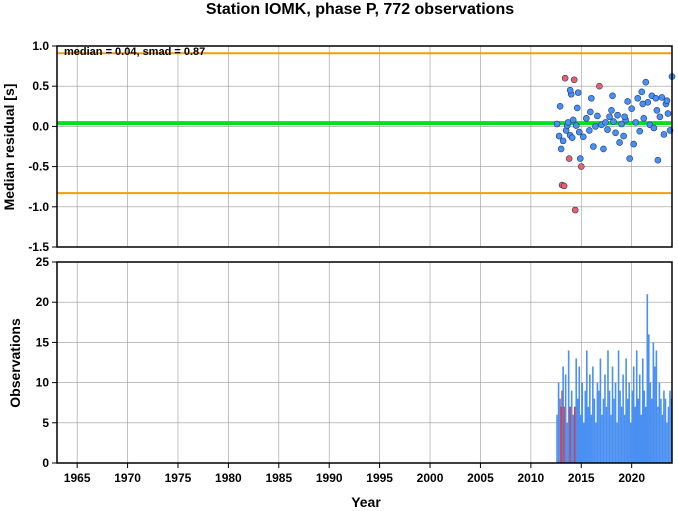 This screenshot has height=511, width=678. What do you see at coordinates (379, 478) in the screenshot?
I see `x-tick-label: 1995` at bounding box center [379, 478].